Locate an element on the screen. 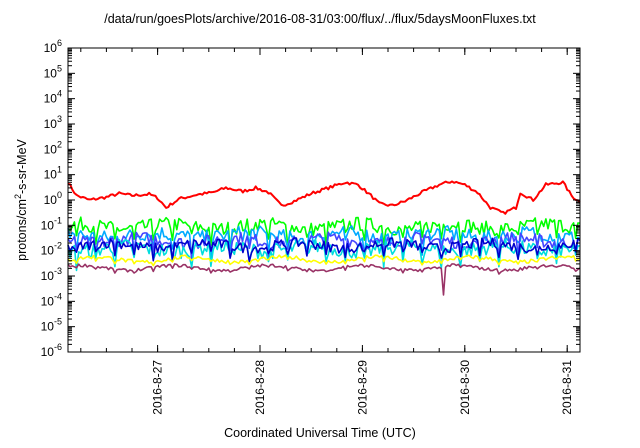 The height and width of the screenshot is (448, 640). y-tick-label: 10⁻¹ is located at coordinates (51, 223).